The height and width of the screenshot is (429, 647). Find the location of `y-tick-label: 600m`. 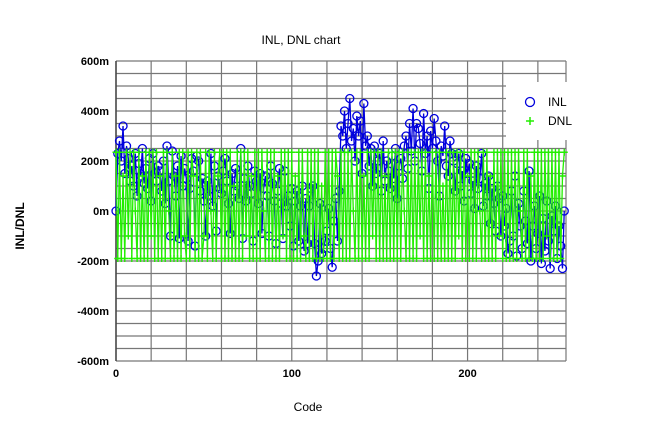

y-tick-label: 600m is located at coordinates (95, 62).